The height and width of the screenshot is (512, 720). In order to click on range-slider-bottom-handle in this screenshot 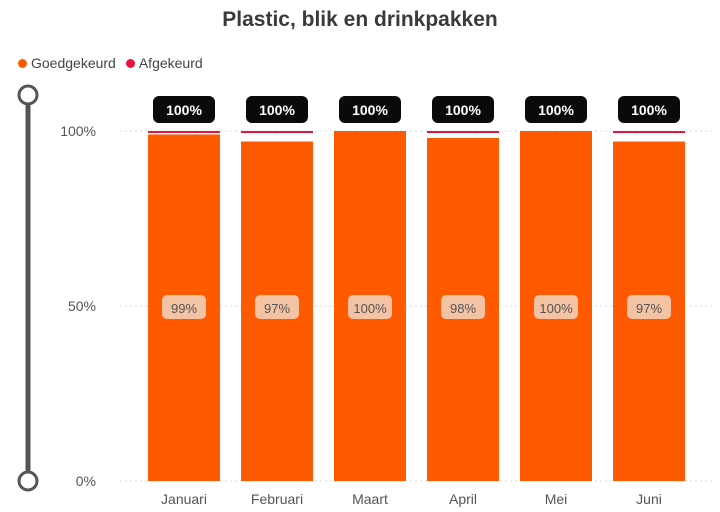, I will do `click(28, 481)`.